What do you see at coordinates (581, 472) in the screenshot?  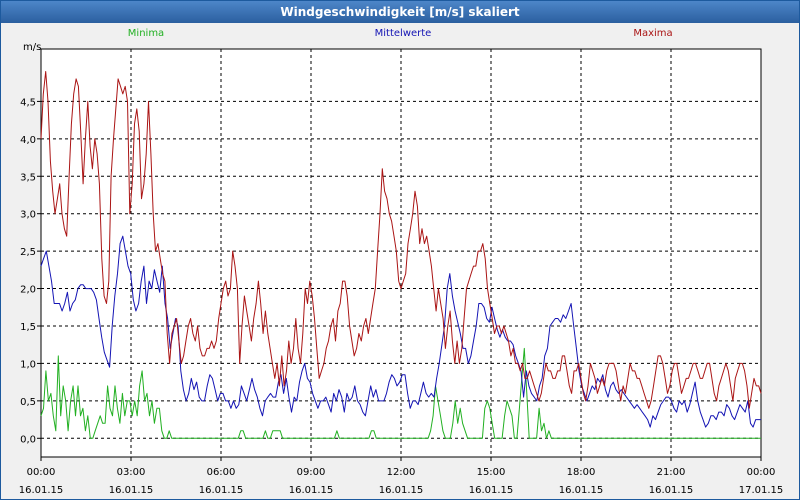 I see `x-tick-time: 18:00` at bounding box center [581, 472].